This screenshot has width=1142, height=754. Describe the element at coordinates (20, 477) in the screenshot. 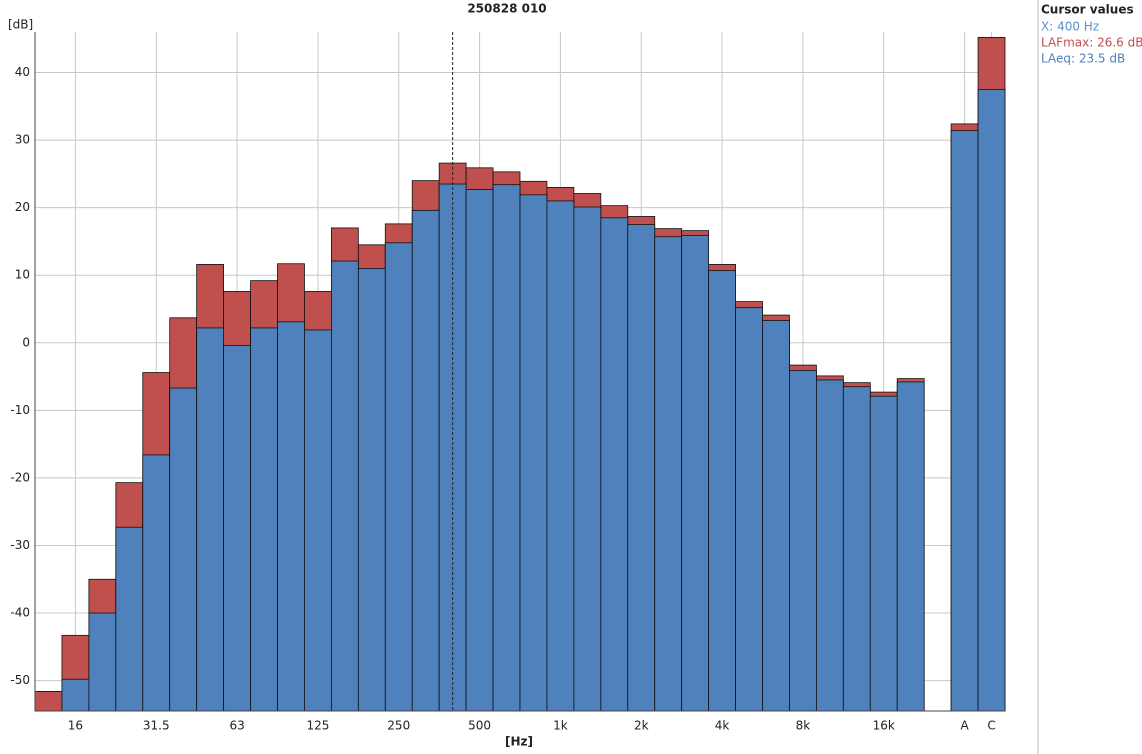

I see `y-tick-label: -20` at that location.